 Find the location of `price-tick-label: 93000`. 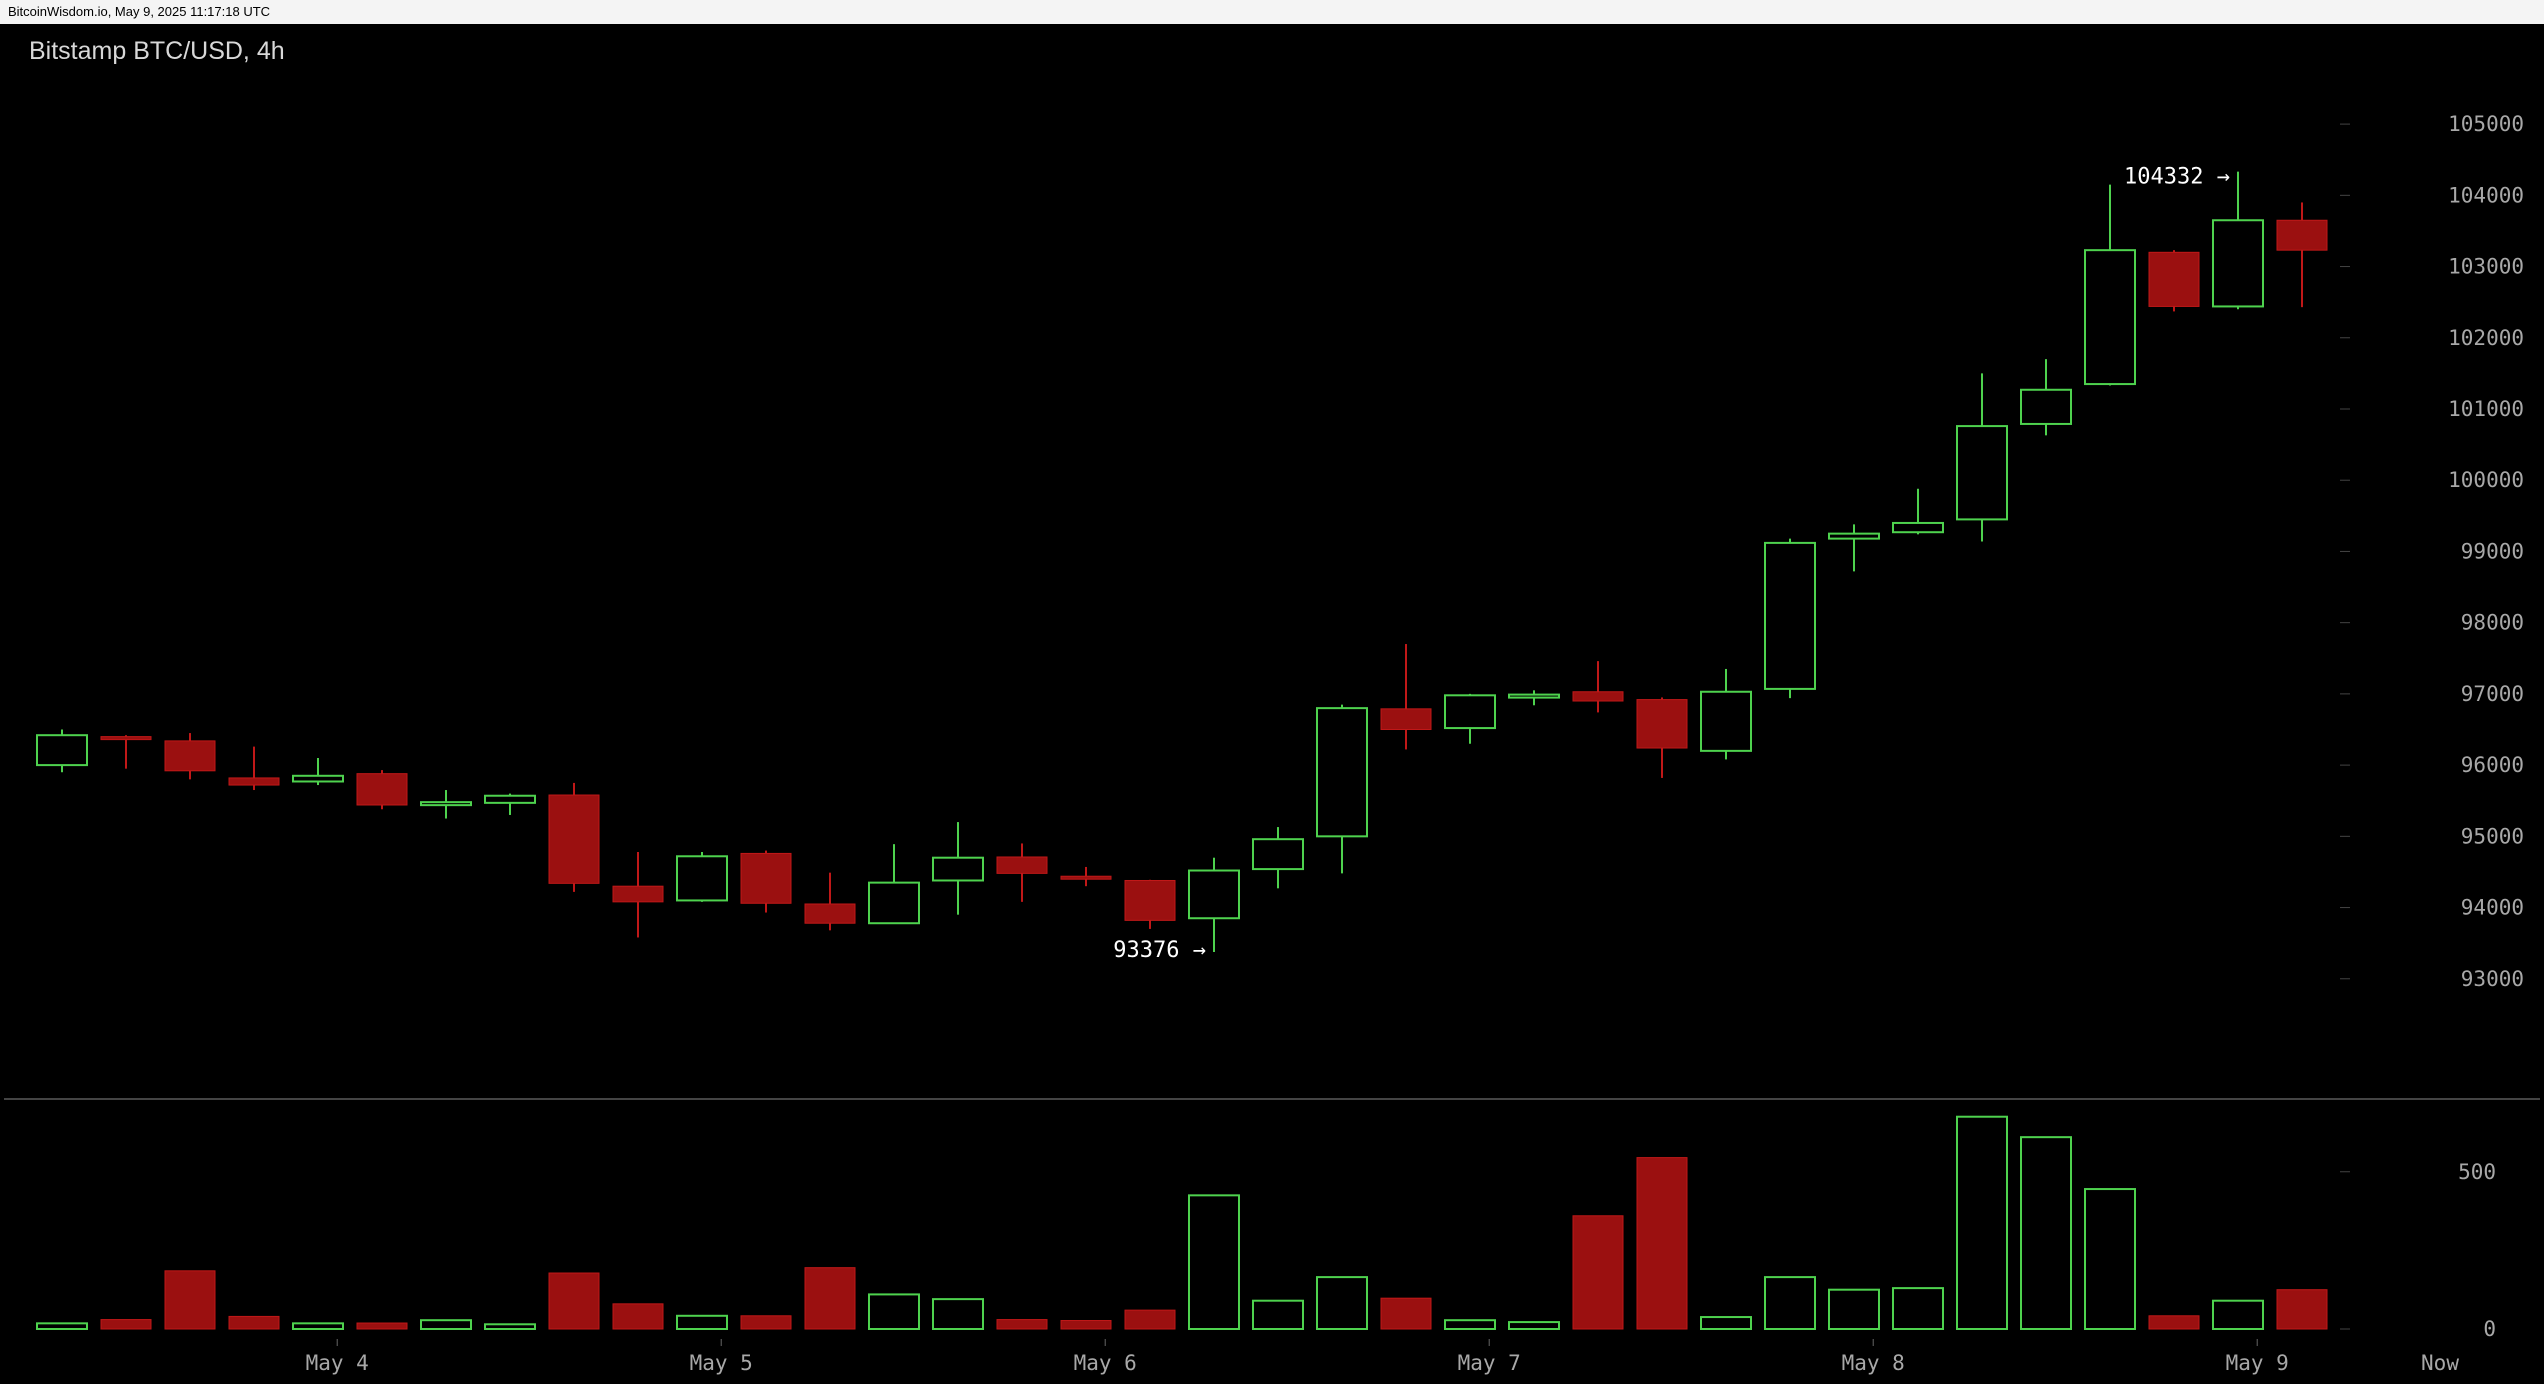

price-tick-label: 93000 is located at coordinates (2492, 979).